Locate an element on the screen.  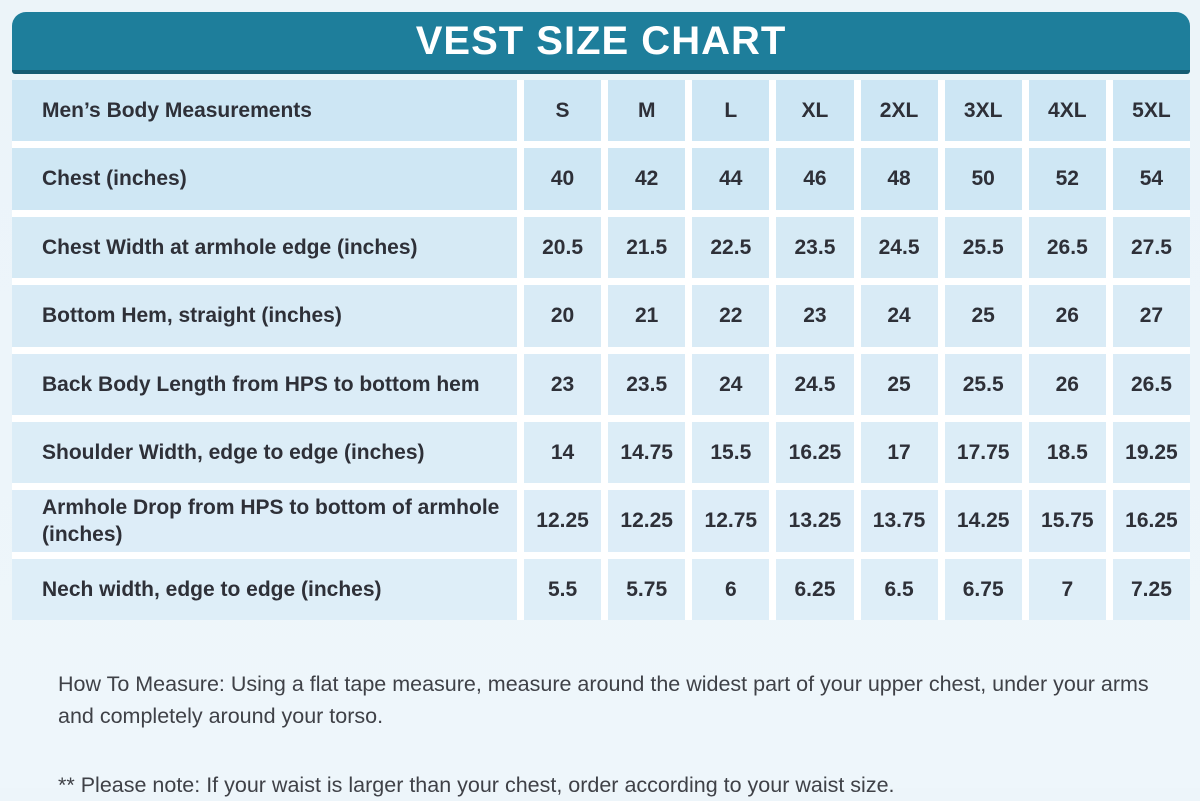
size-value-cell: 4XL is located at coordinates (1067, 111).